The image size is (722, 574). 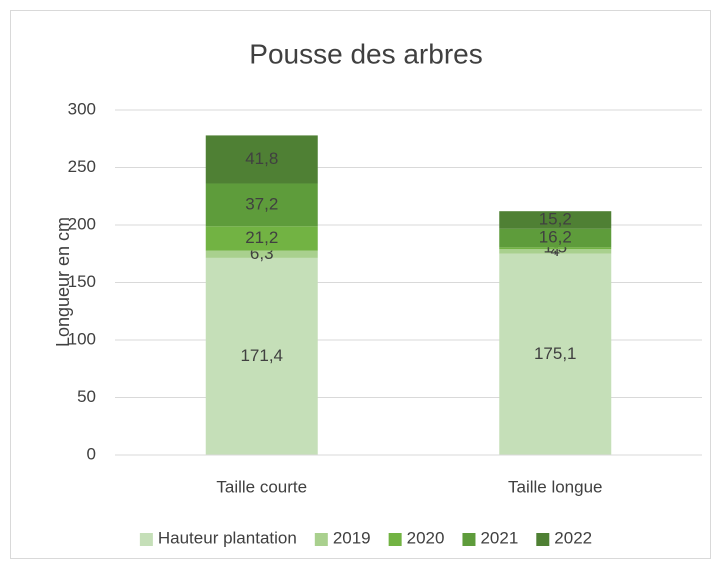 What do you see at coordinates (365, 53) in the screenshot?
I see `chart-title: Pousse des arbres` at bounding box center [365, 53].